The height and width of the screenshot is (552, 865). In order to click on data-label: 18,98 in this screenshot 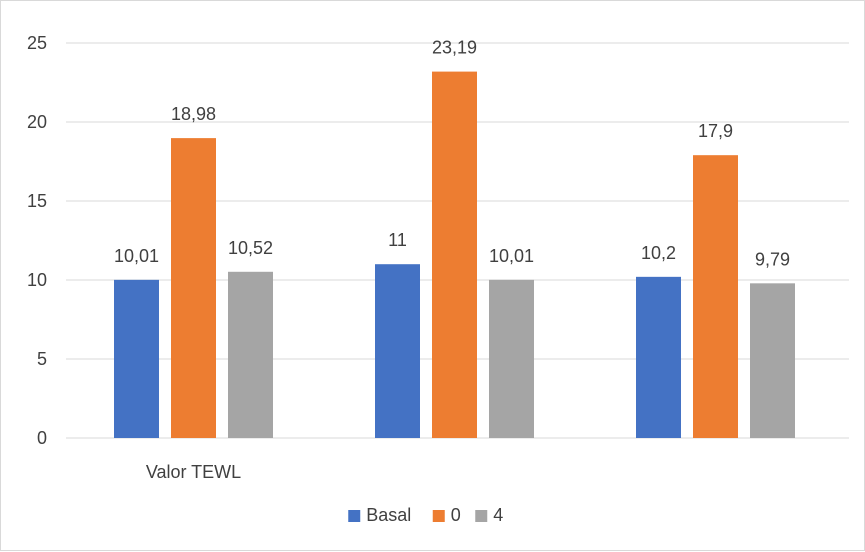, I will do `click(193, 114)`.